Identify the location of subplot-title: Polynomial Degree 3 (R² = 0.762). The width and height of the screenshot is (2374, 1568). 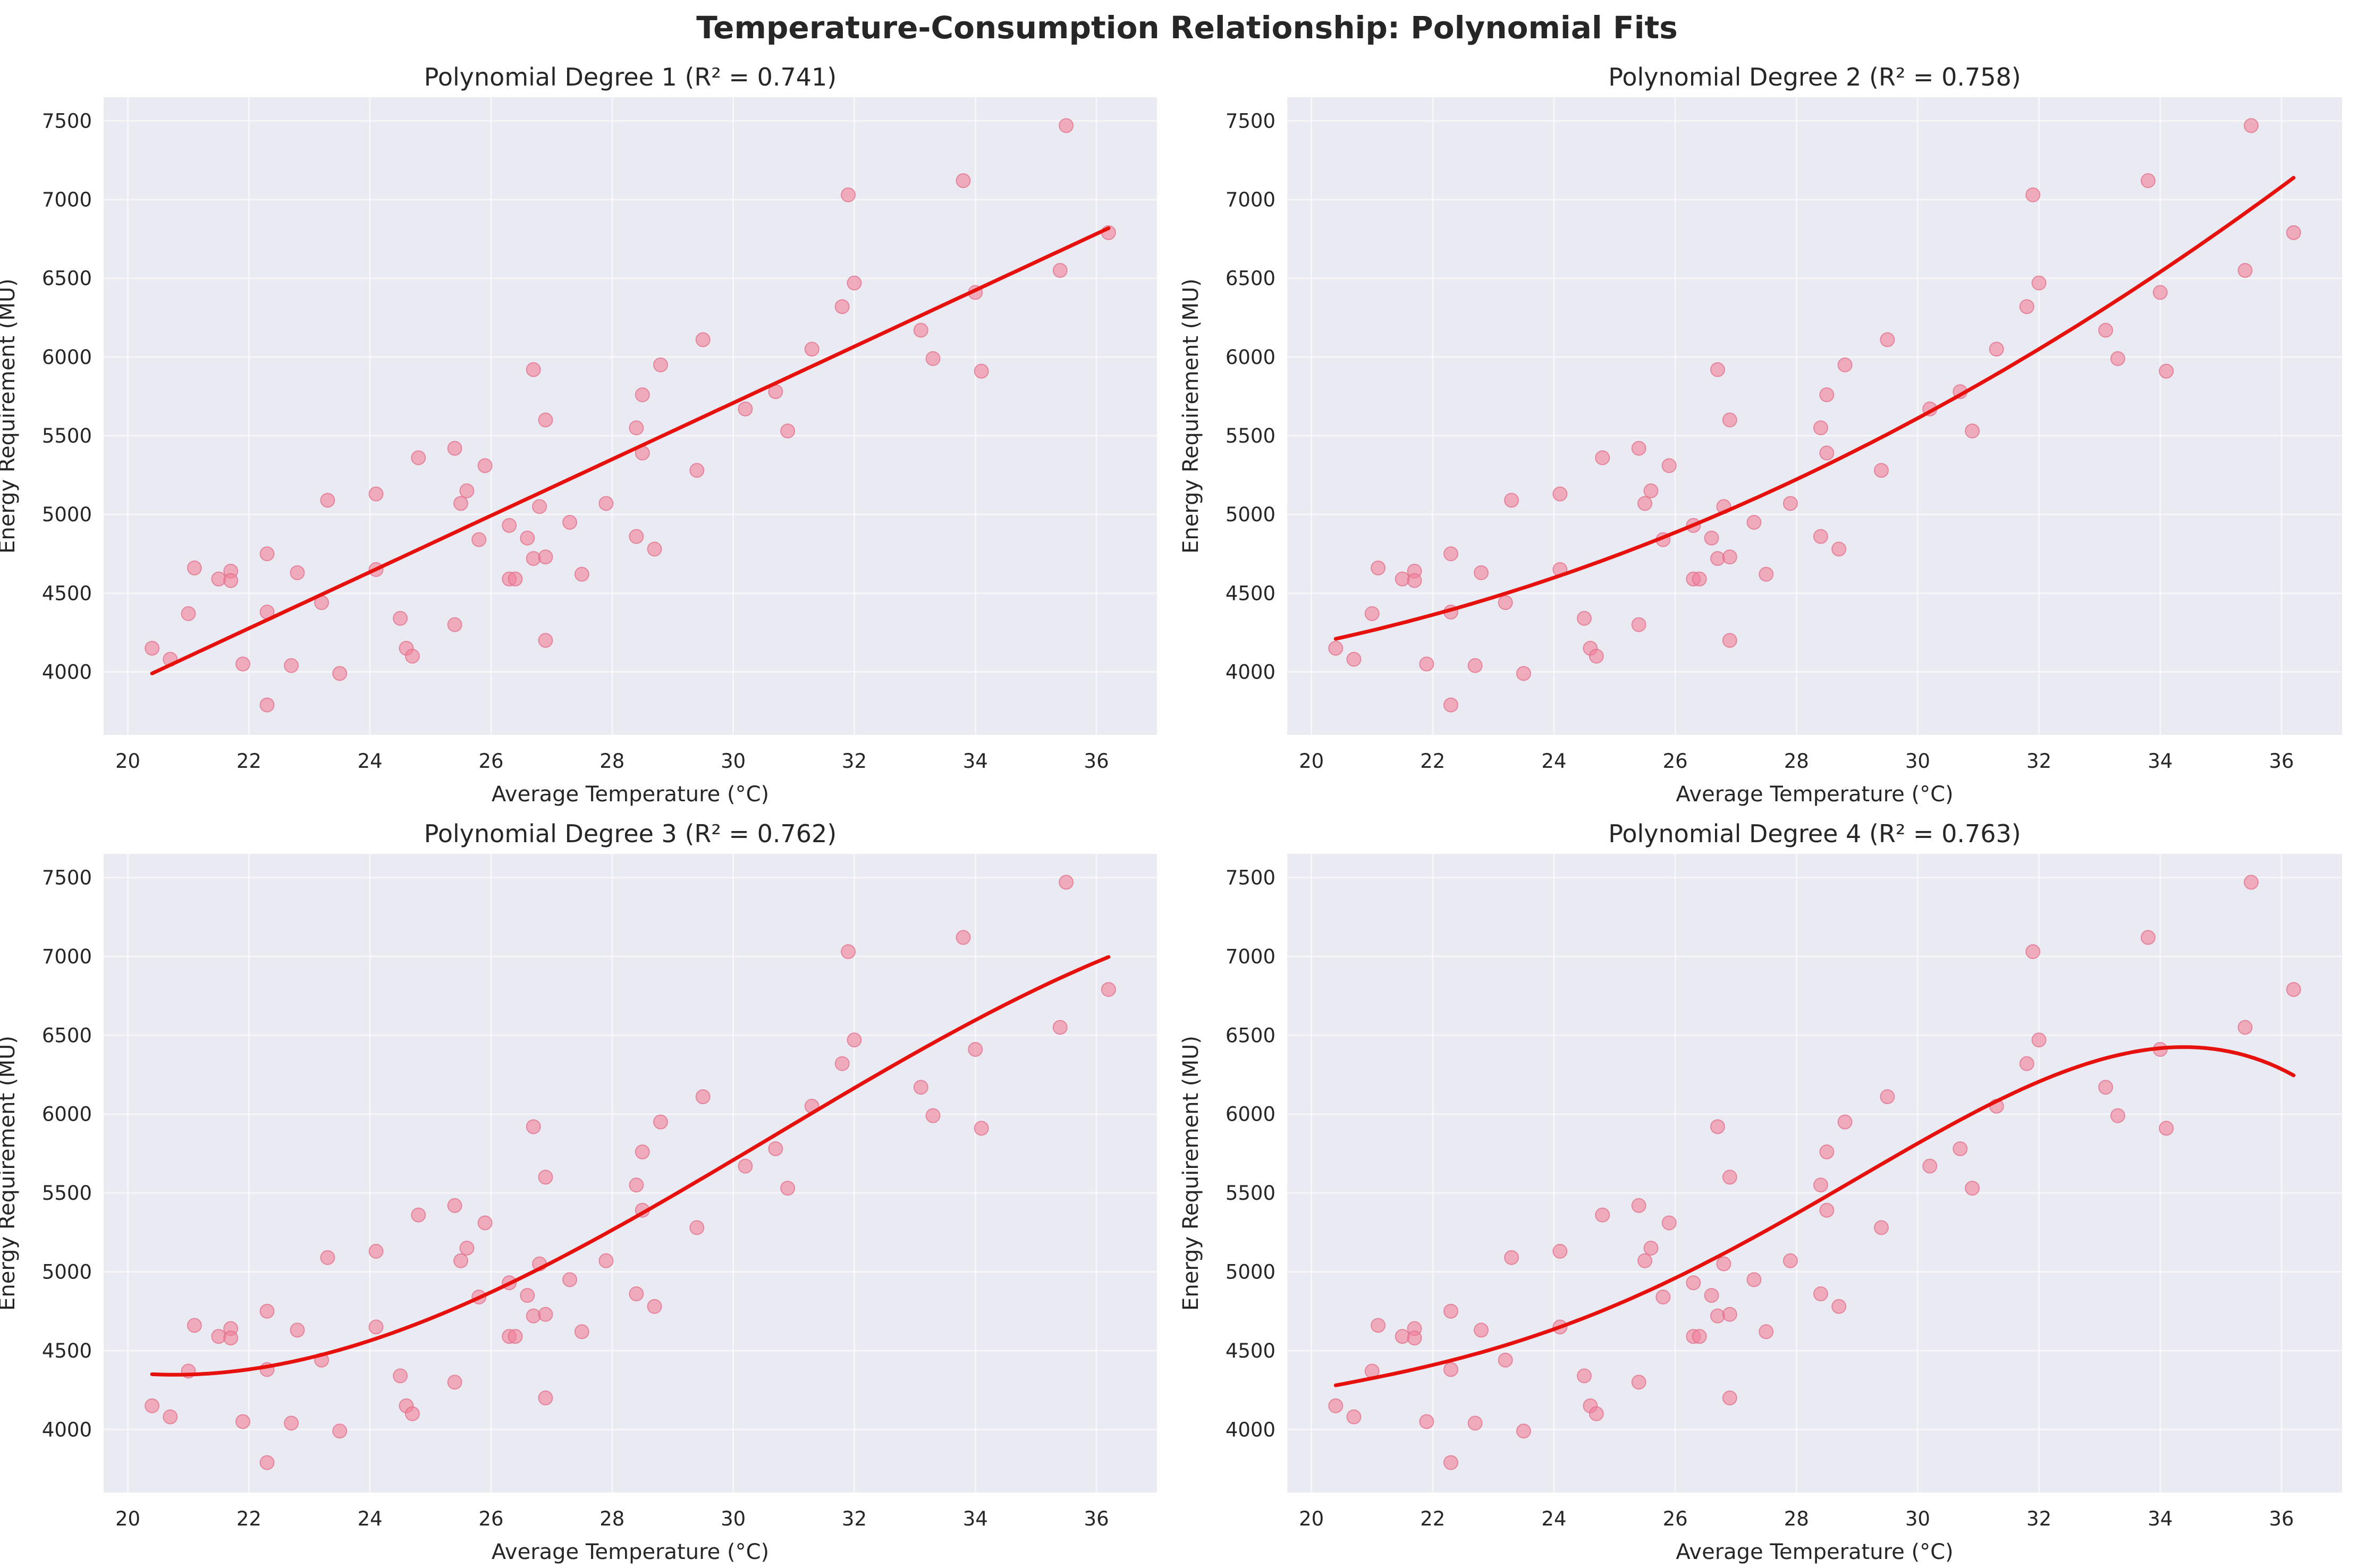
(630, 833).